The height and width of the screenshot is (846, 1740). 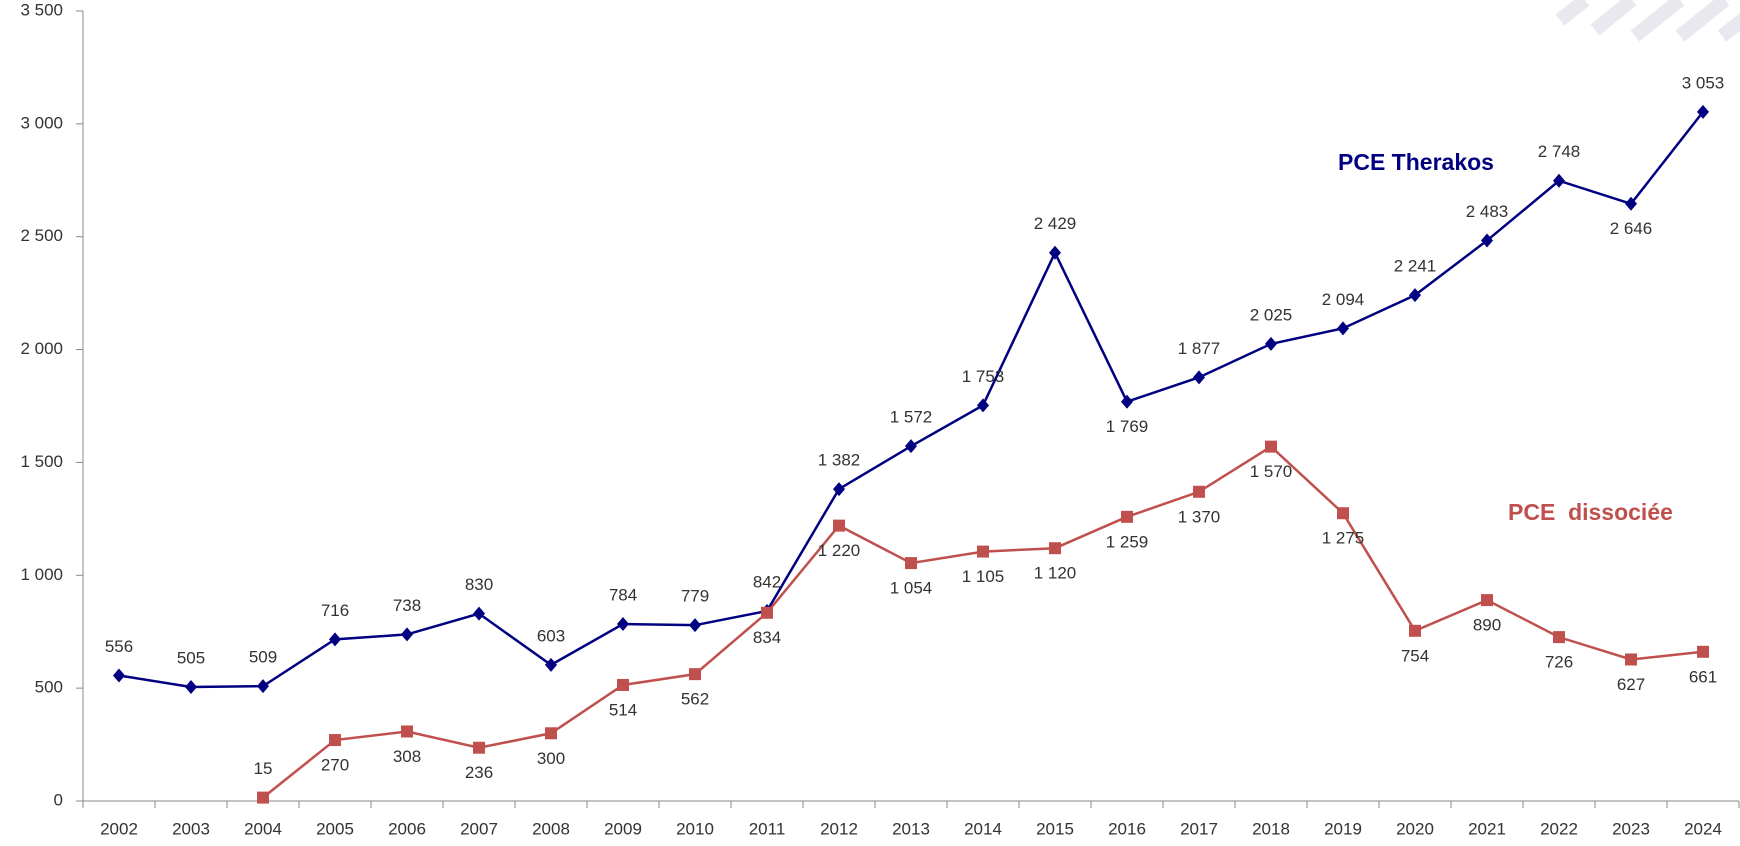 What do you see at coordinates (1271, 471) in the screenshot?
I see `data-label: 1 570` at bounding box center [1271, 471].